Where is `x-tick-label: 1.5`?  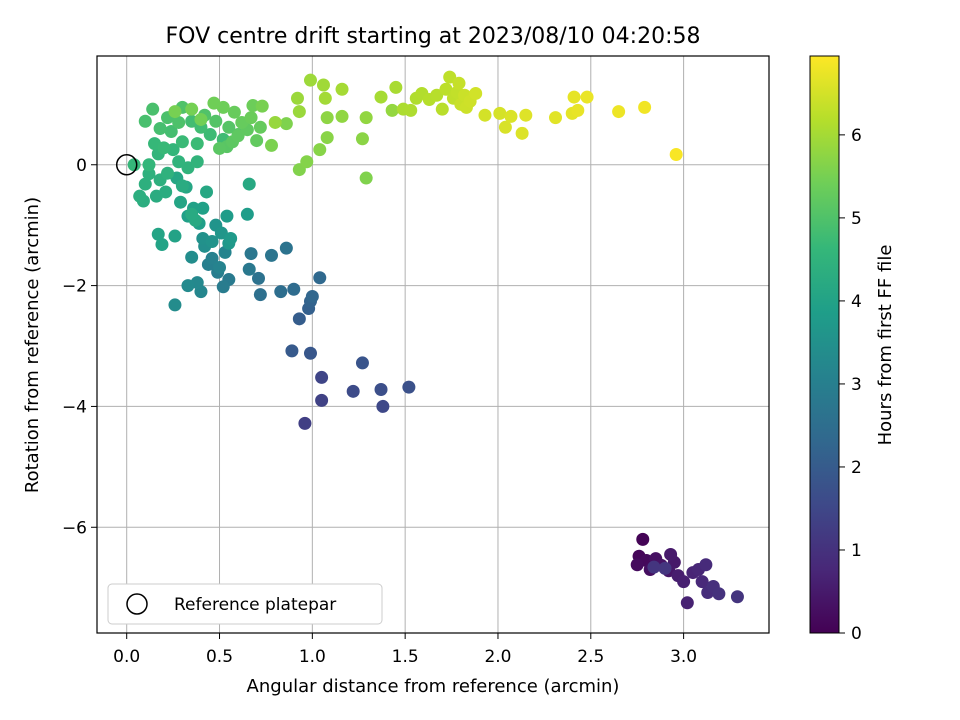 x-tick-label: 1.5 is located at coordinates (405, 657).